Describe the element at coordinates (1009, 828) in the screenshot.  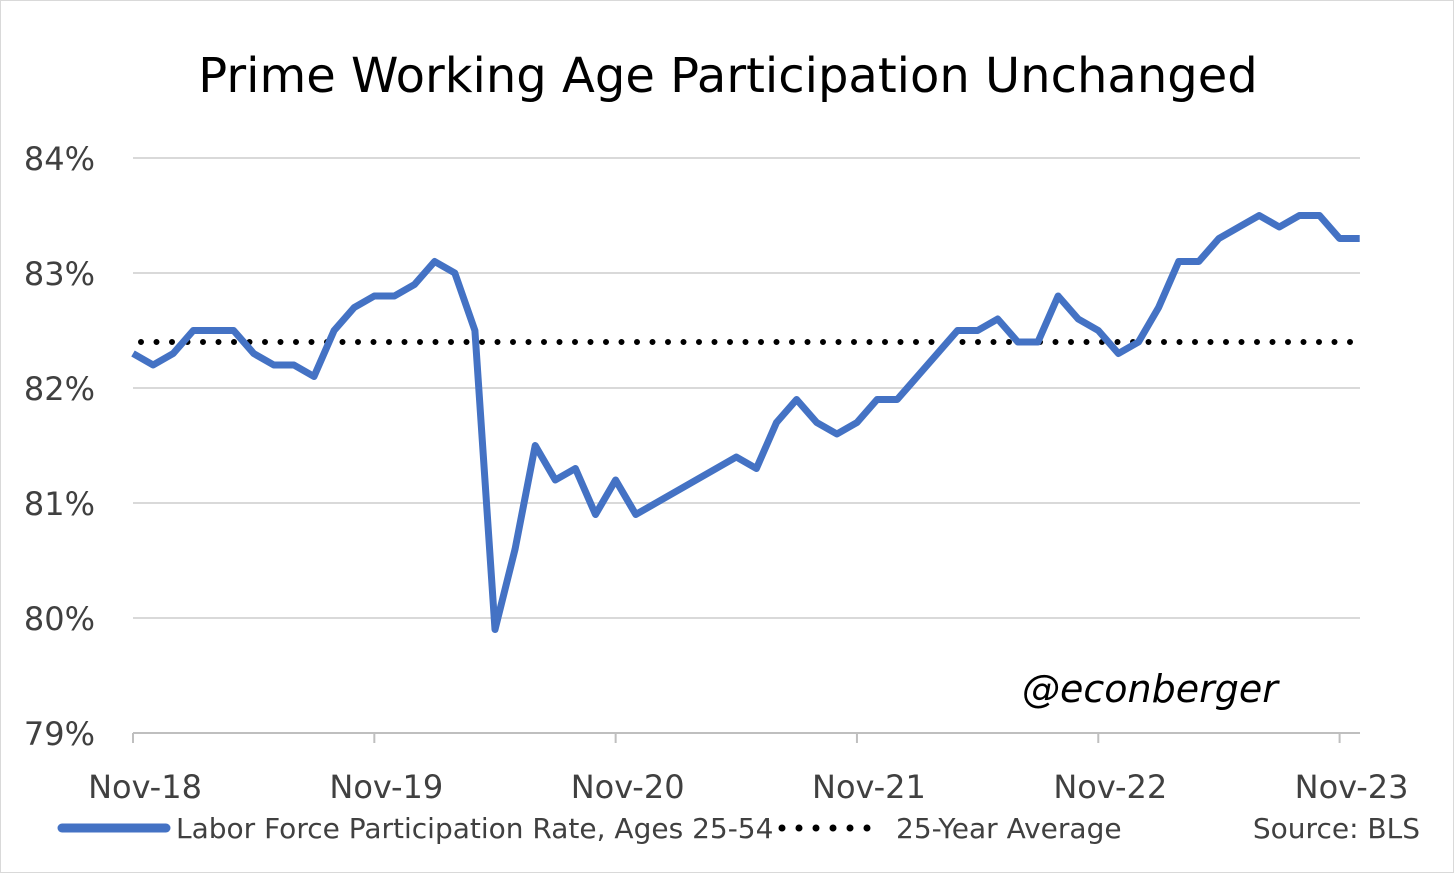
I see `legend-label-average: 25-Year Average` at that location.